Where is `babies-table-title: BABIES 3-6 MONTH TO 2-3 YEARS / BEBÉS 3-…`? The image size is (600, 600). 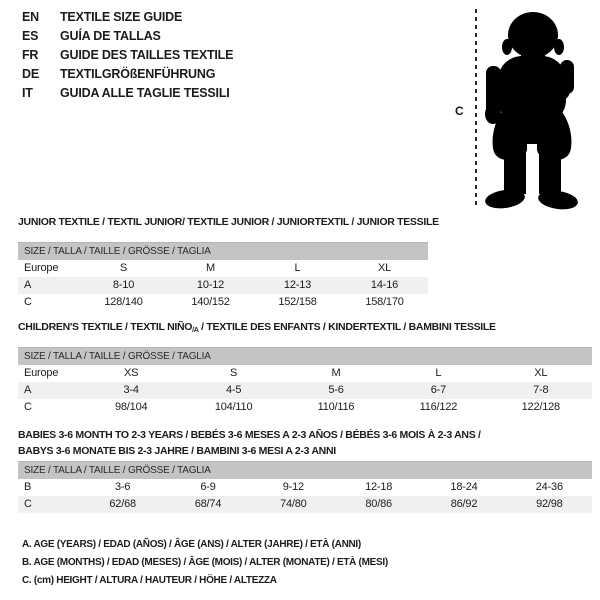
babies-table-title: BABIES 3-6 MONTH TO 2-3 YEARS / BEBÉS 3-… is located at coordinates (298, 443).